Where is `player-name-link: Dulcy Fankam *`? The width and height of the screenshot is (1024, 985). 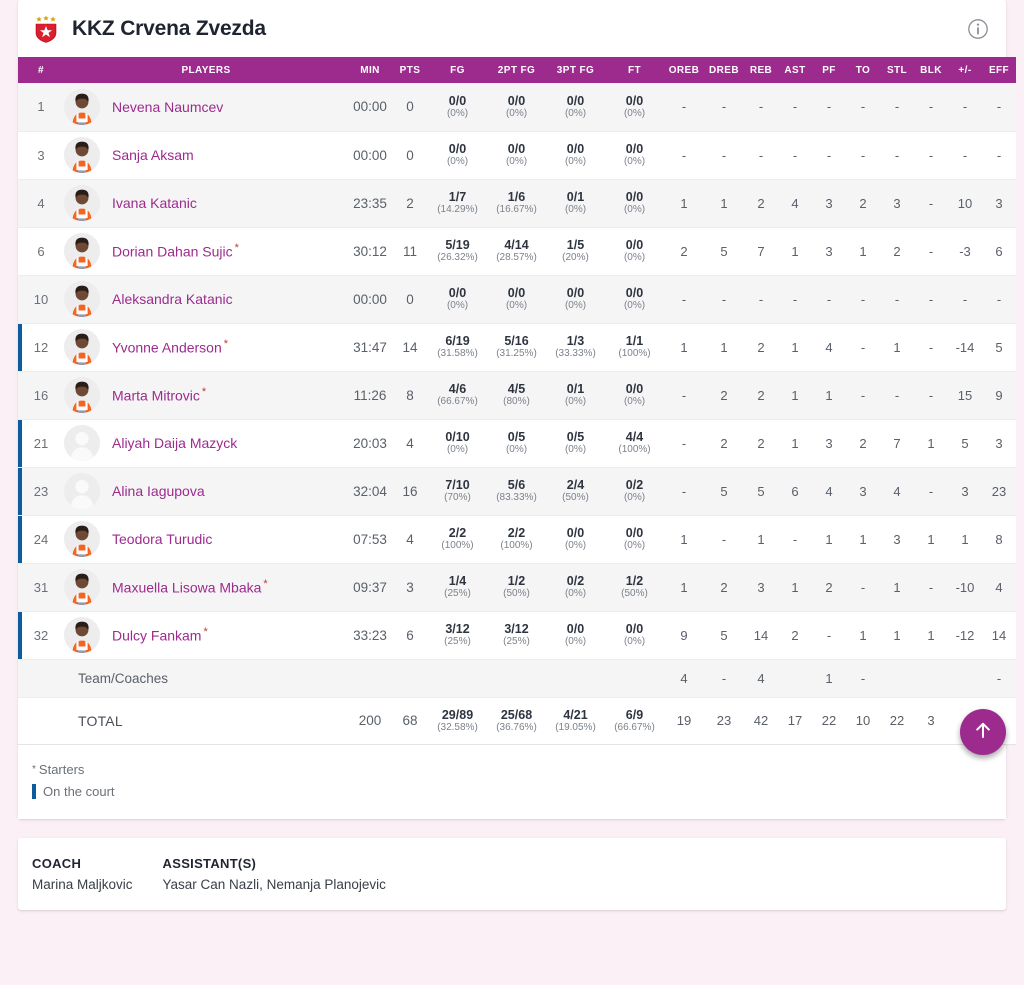 player-name-link: Dulcy Fankam * is located at coordinates (160, 635).